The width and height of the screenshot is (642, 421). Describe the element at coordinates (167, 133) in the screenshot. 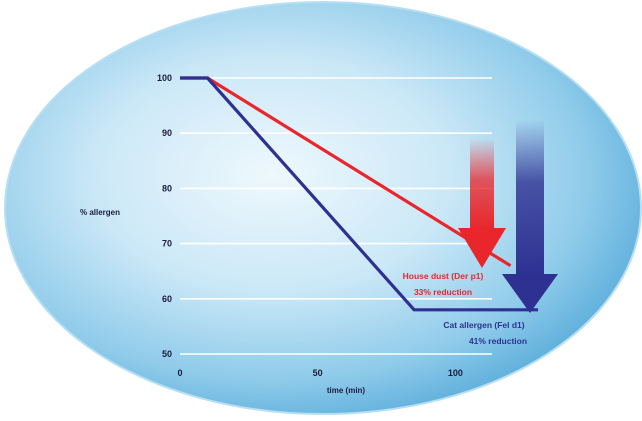

I see `y-tick-label: 90` at that location.